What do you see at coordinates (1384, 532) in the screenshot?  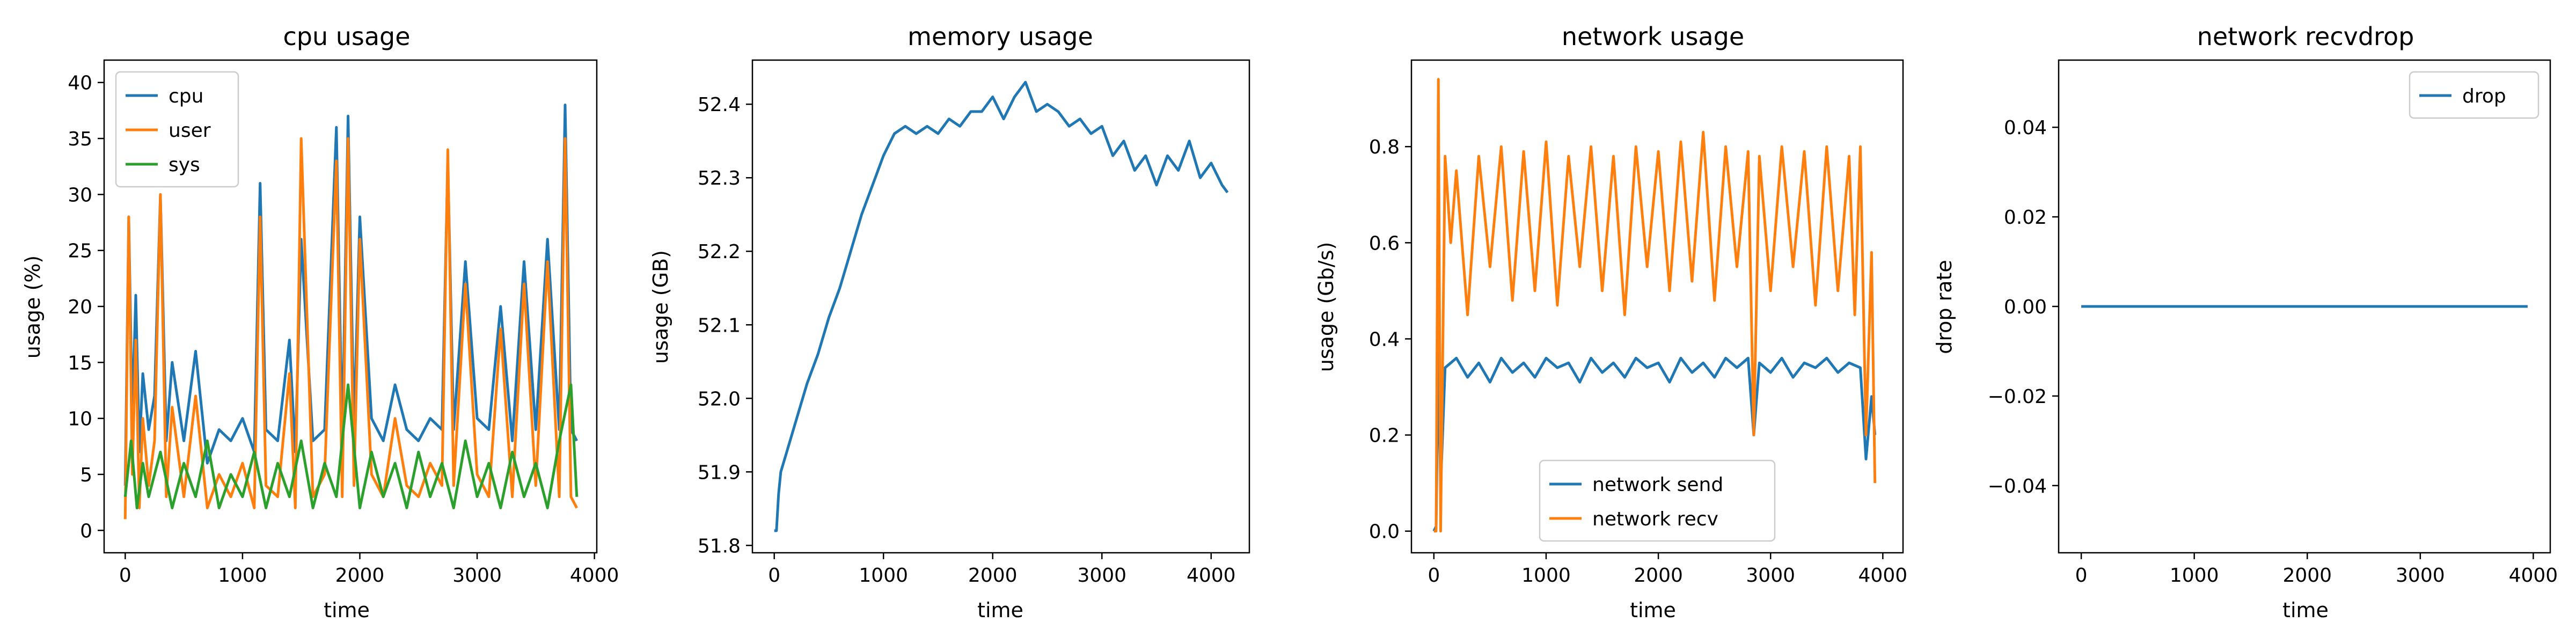 I see `y-tick-label: 0.0` at bounding box center [1384, 532].